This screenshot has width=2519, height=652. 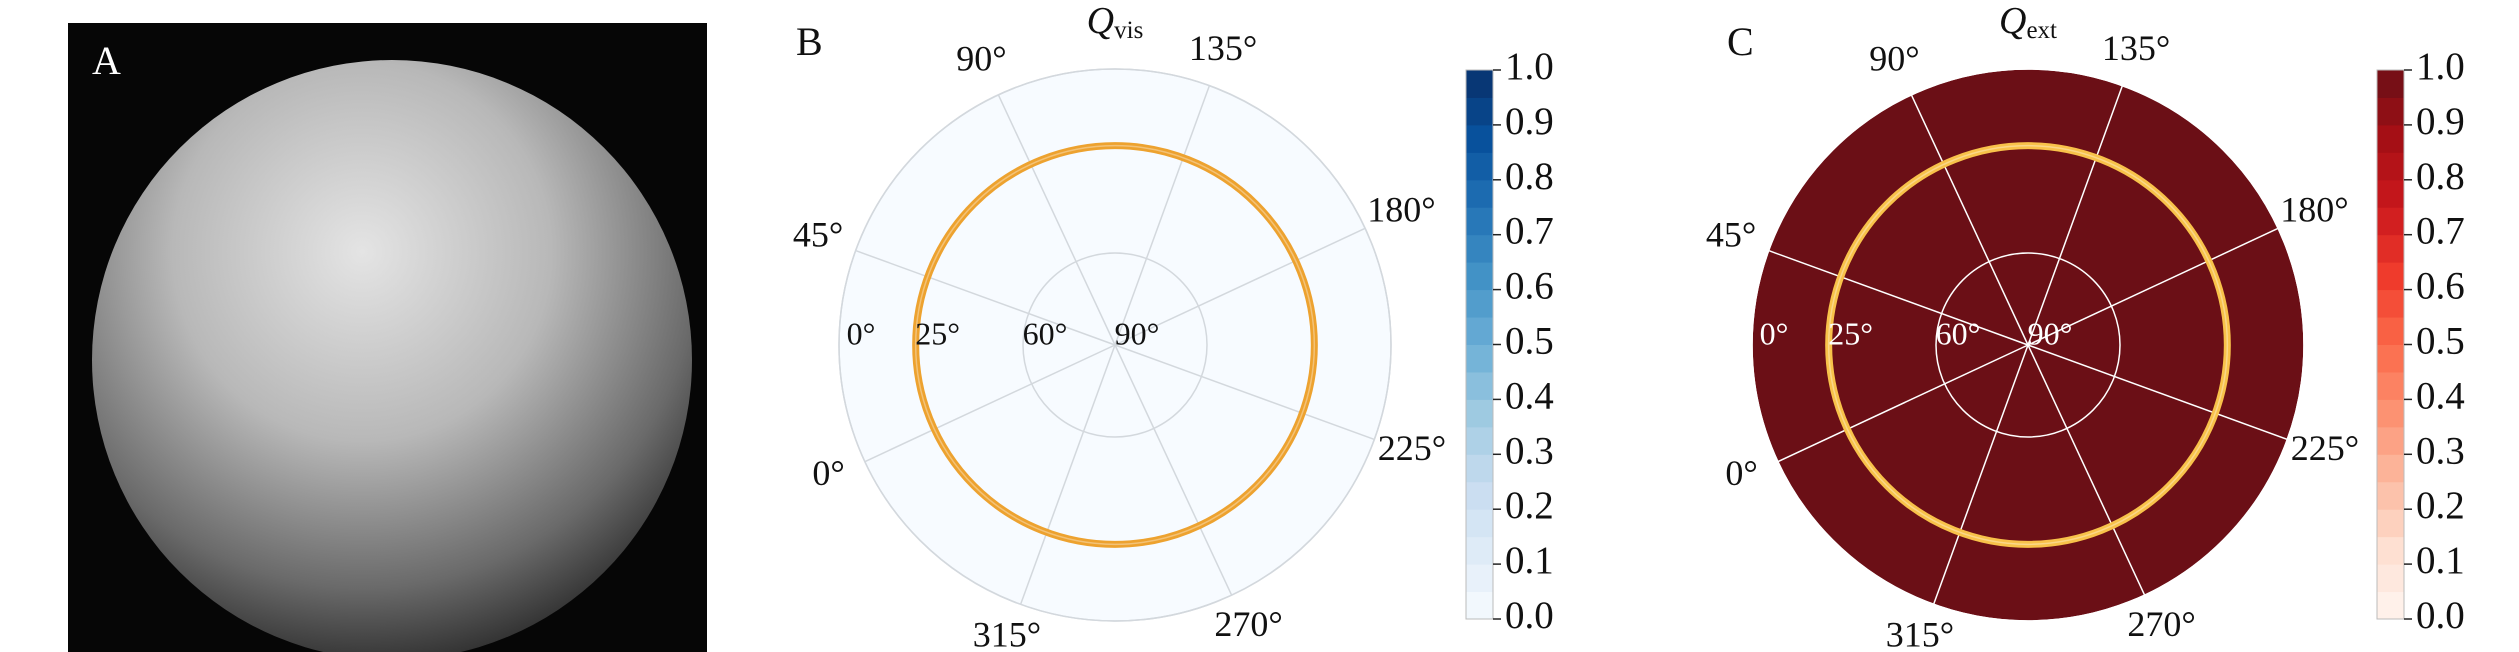 What do you see at coordinates (1115, 22) in the screenshot?
I see `chart-title: Qvis` at bounding box center [1115, 22].